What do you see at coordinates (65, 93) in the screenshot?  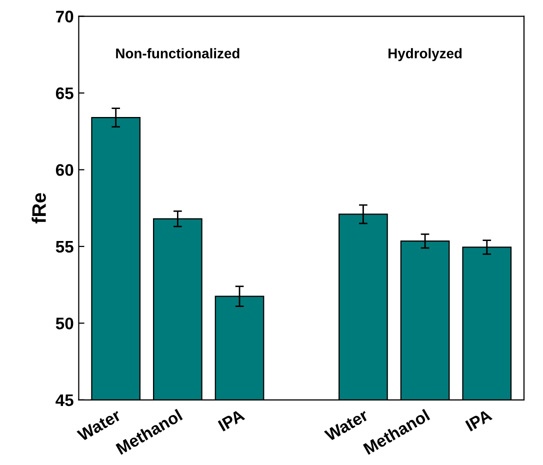 I see `y-tick-label: 65` at bounding box center [65, 93].